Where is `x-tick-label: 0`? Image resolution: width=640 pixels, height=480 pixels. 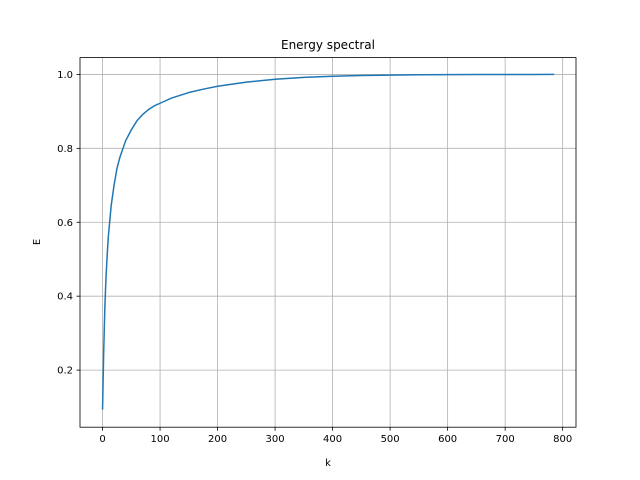
x-tick-label: 0 is located at coordinates (102, 439).